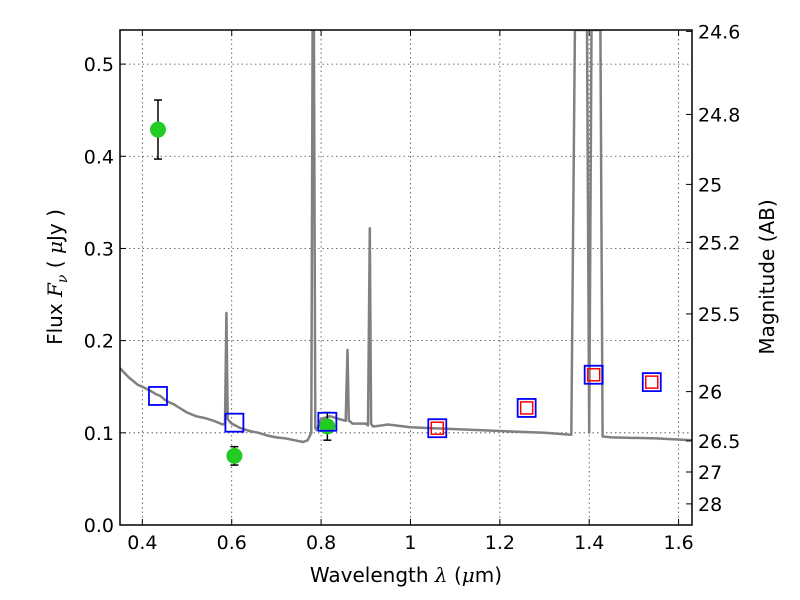 The width and height of the screenshot is (800, 600). What do you see at coordinates (719, 115) in the screenshot?
I see `y2-tick-label: 24.8` at bounding box center [719, 115].